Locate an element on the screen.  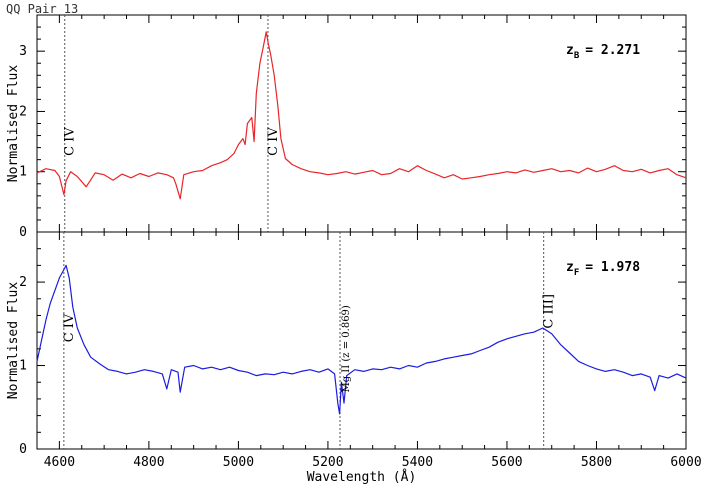
redshift-label: zB = 2.271 is located at coordinates (603, 52).